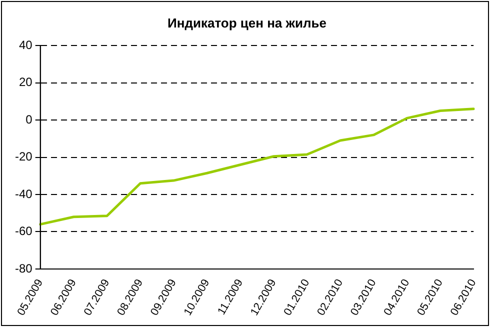  Describe the element at coordinates (24, 268) in the screenshot. I see `y-tick-label: -80` at that location.